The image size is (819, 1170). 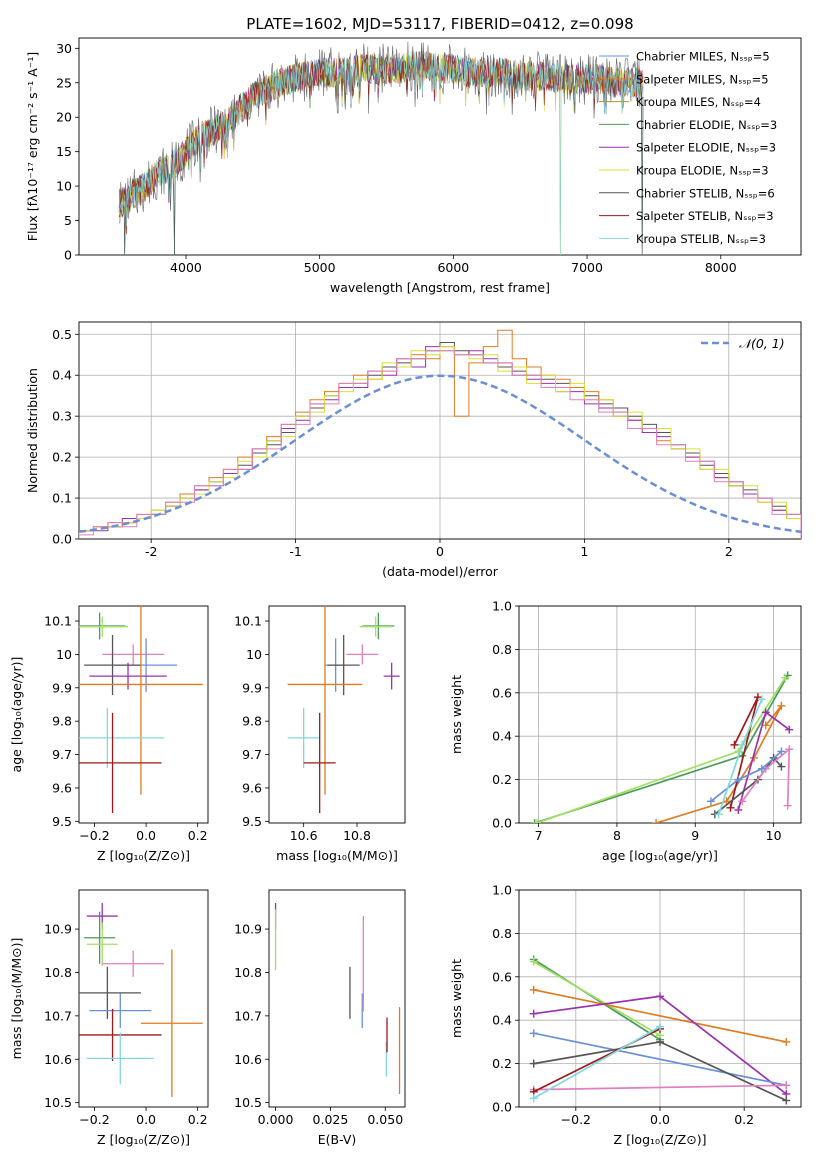 I want to click on x-tick-label: 0.000, so click(x=276, y=1119).